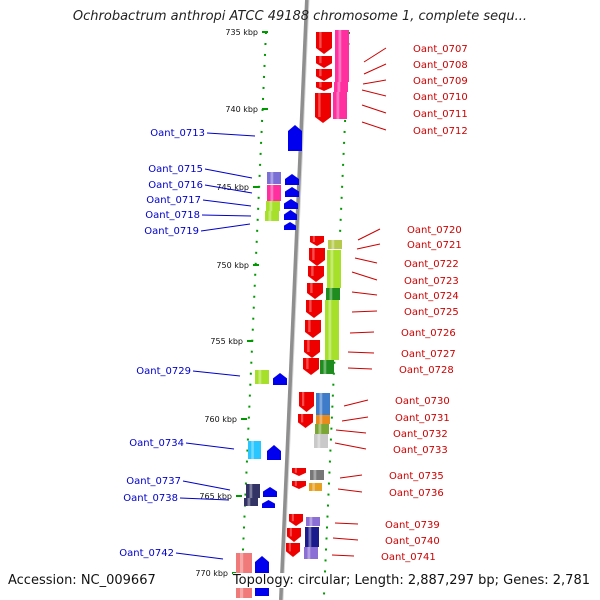 Image resolution: width=600 pixels, height=600 pixels. I want to click on gene-label-oant-0730: Oant_0730, so click(422, 401).